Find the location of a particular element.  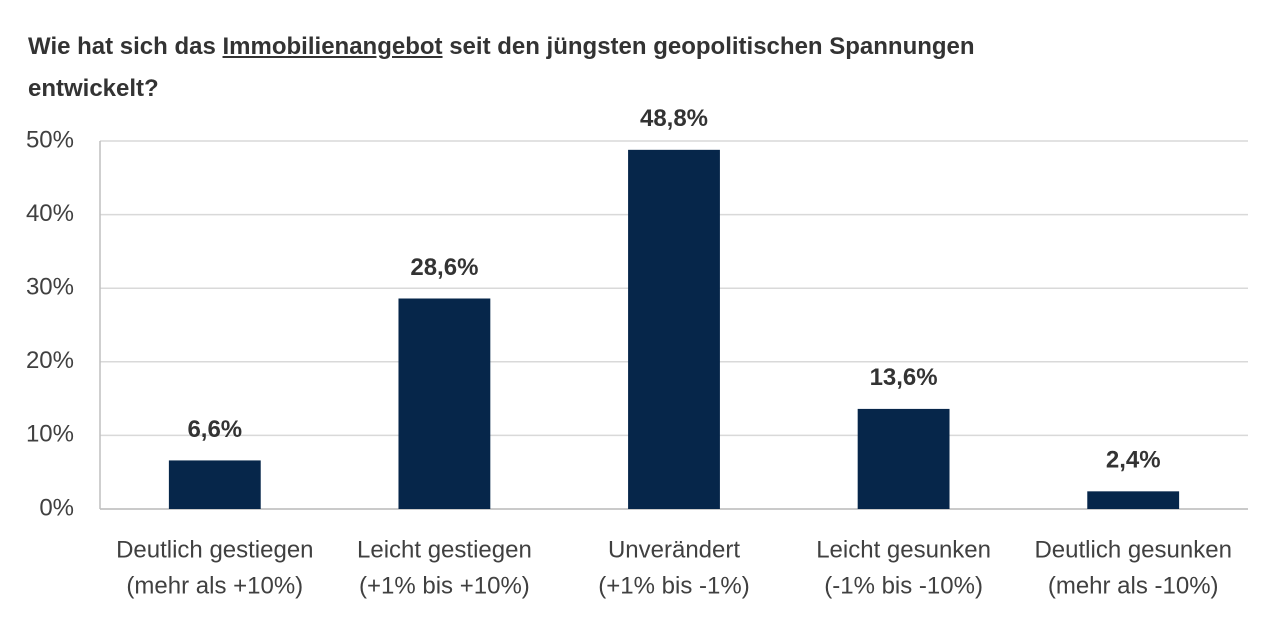

y-tick-label: 10% is located at coordinates (50, 434).